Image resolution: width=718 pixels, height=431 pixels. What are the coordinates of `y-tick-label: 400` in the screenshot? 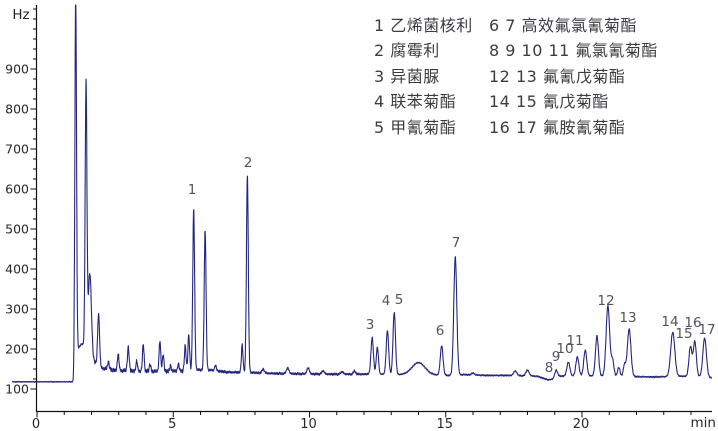 It's located at (17, 269).